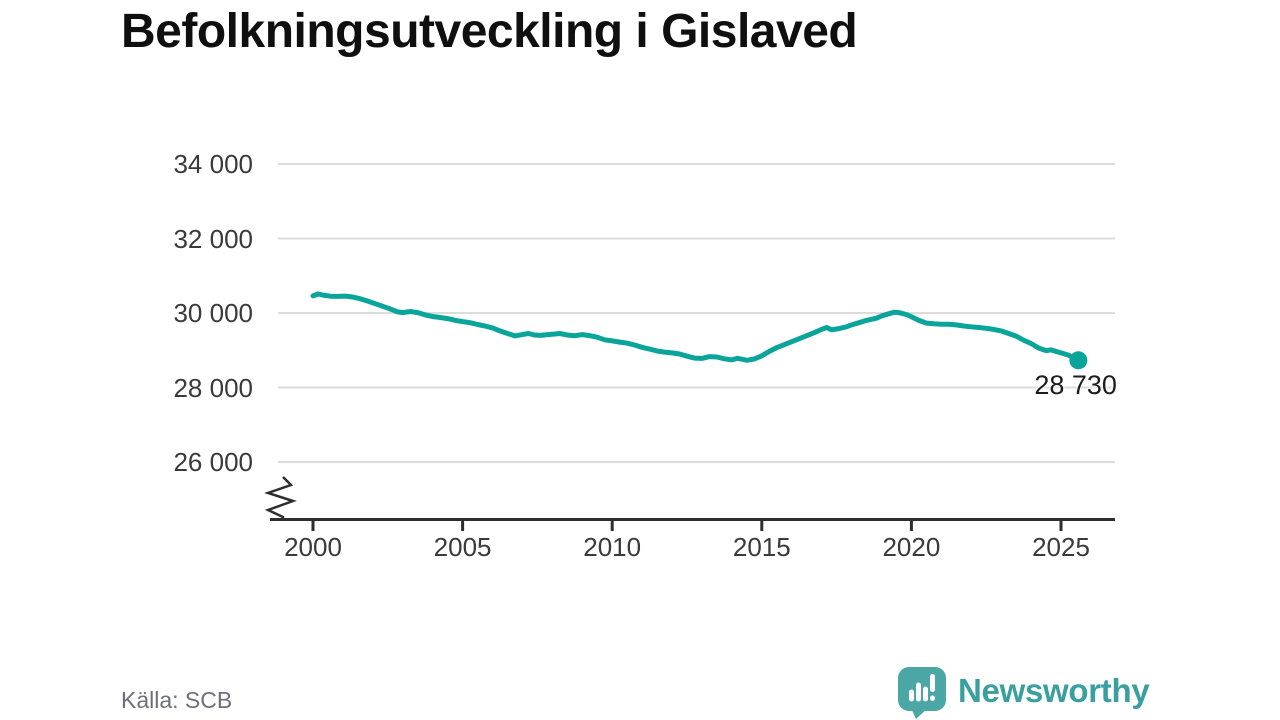 The height and width of the screenshot is (720, 1280). Describe the element at coordinates (922, 689) in the screenshot. I see `logo-bubble-shape` at that location.